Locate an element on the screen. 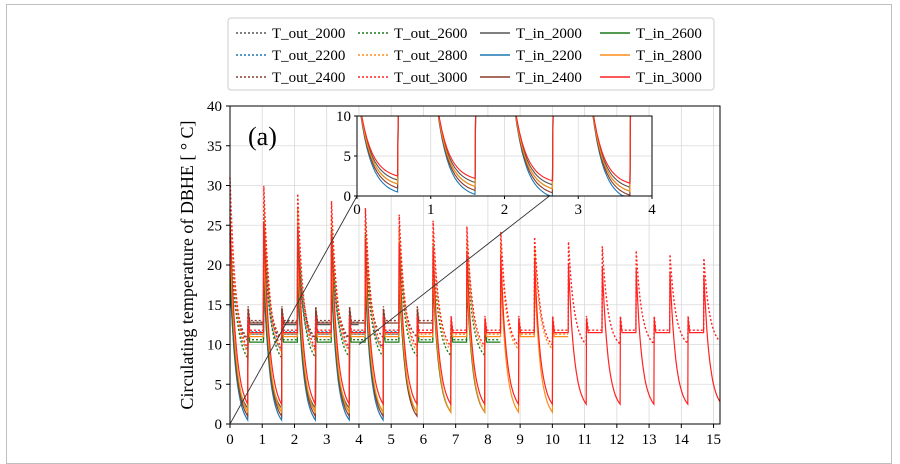 The image size is (900, 464). inset-x-tick-label: 2 is located at coordinates (505, 210).